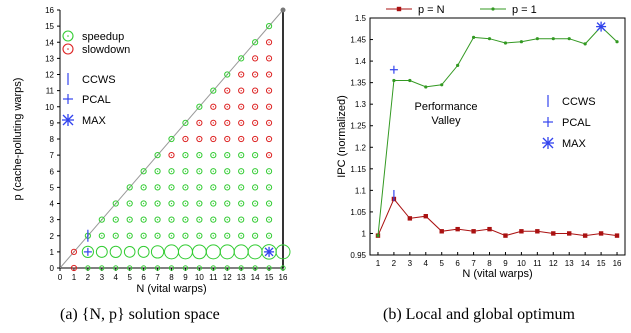 The width and height of the screenshot is (631, 333). I want to click on b-x-tick-label: 9, so click(505, 263).